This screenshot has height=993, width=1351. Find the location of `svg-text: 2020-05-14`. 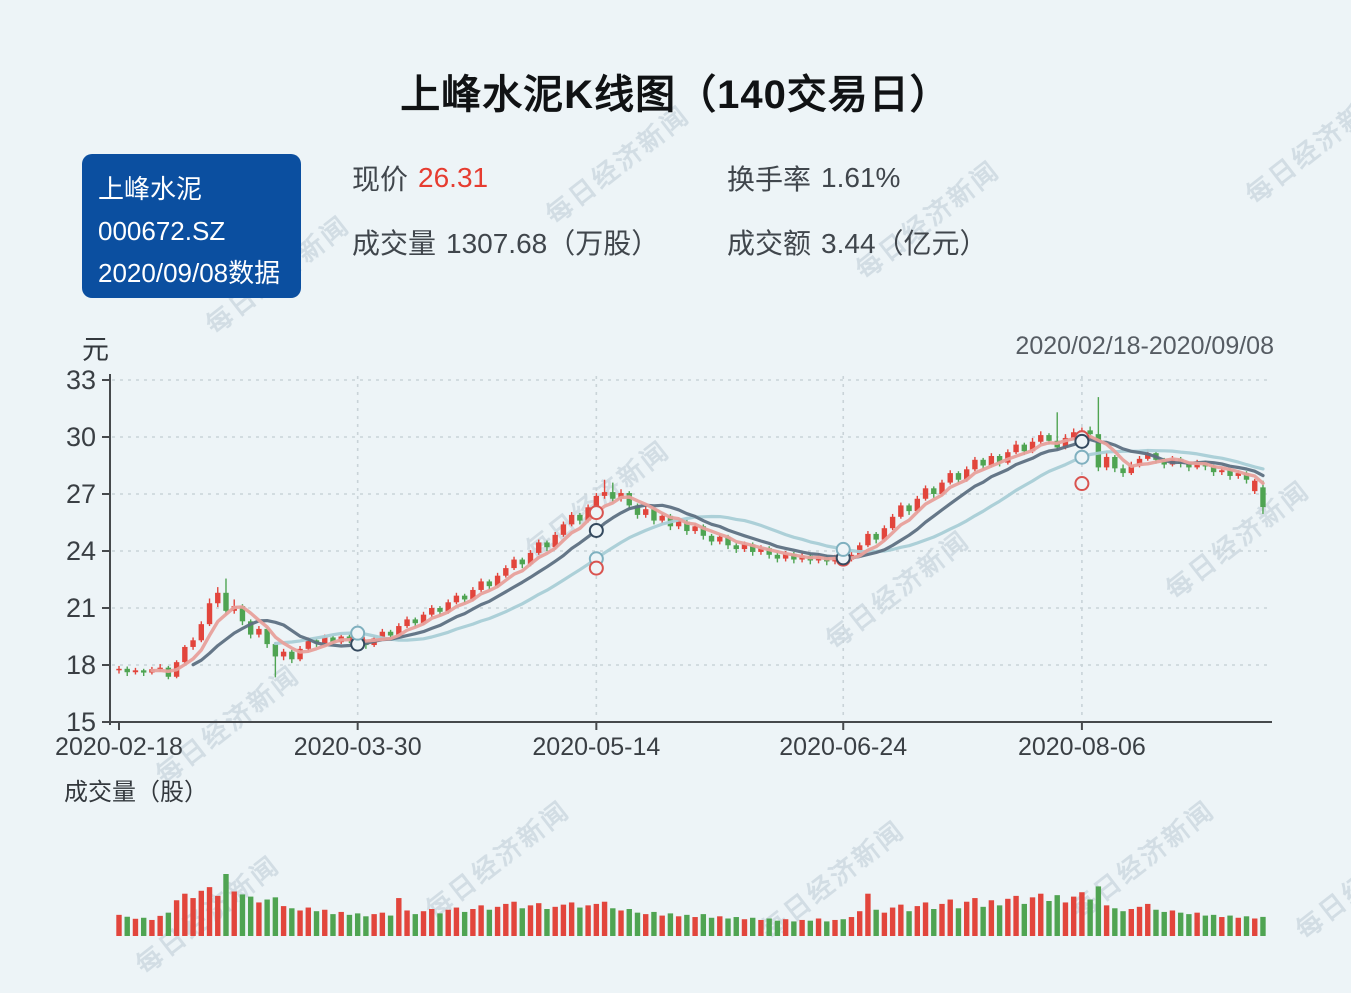

svg-text: 2020-05-14 is located at coordinates (596, 747).